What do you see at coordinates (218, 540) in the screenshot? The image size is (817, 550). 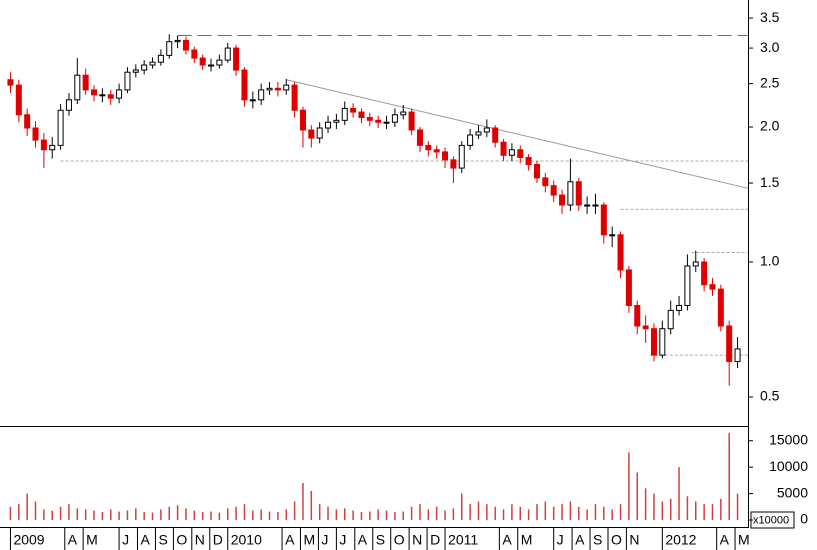 I see `x-tick-label: D` at bounding box center [218, 540].